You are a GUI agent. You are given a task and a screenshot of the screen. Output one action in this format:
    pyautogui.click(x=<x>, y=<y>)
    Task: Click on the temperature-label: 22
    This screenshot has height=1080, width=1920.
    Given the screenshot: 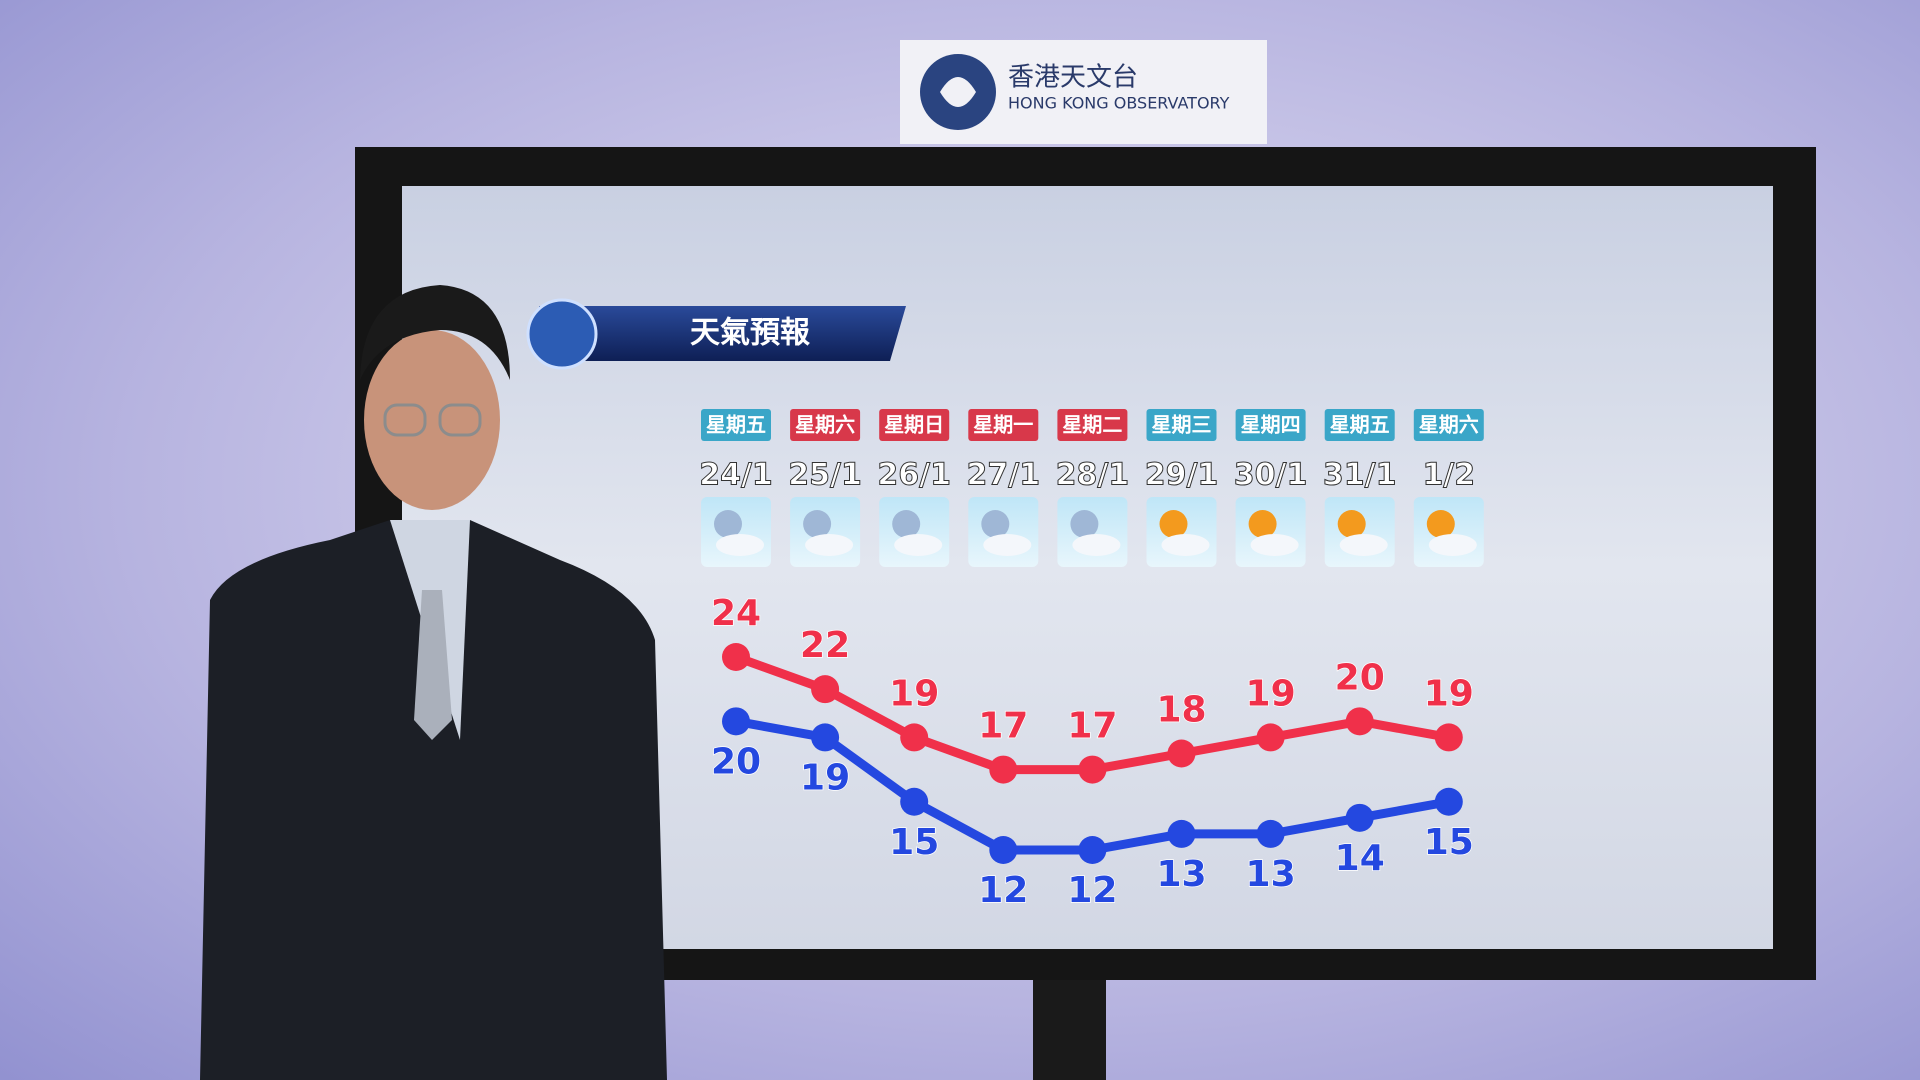 What is the action you would take?
    pyautogui.click(x=825, y=645)
    